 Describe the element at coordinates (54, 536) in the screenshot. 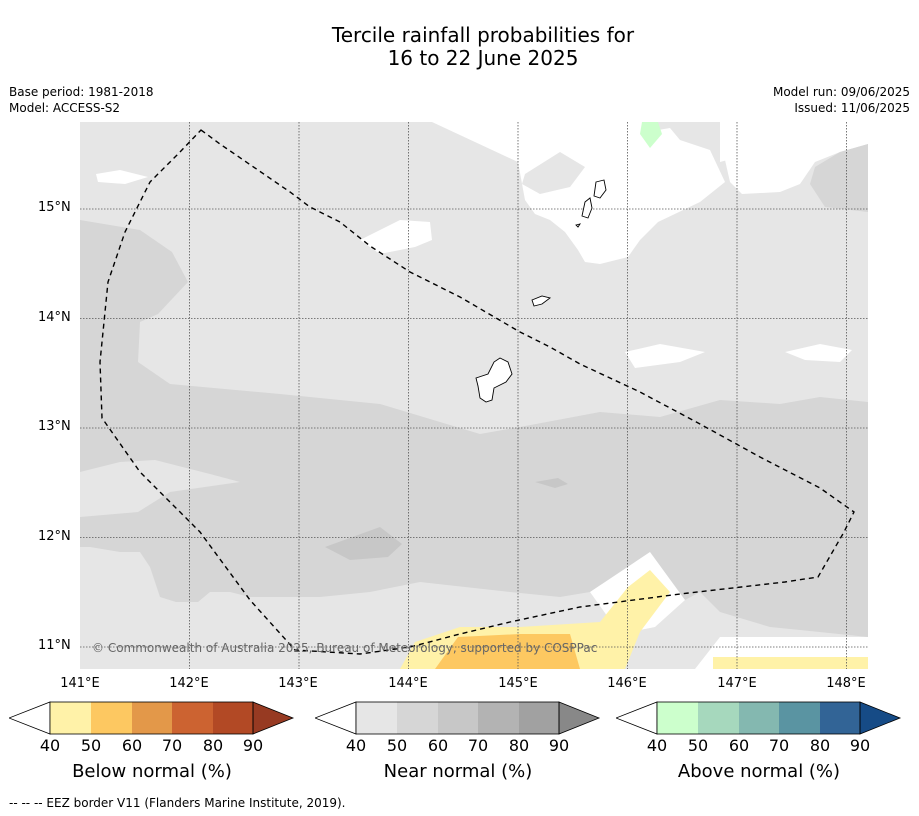

I see `lat-label-12n: 12°N` at that location.